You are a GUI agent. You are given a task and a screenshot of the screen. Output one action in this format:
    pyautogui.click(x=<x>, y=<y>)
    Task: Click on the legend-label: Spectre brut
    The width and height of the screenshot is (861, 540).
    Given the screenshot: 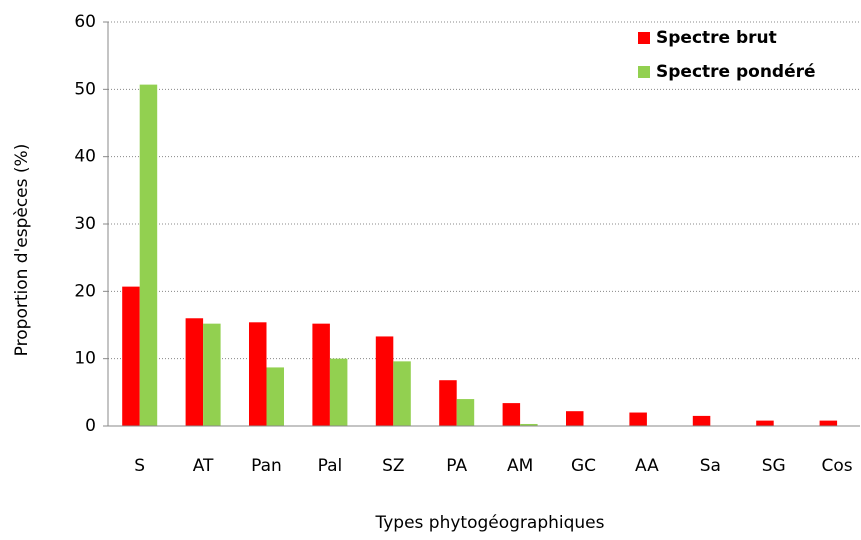 What is the action you would take?
    pyautogui.click(x=716, y=38)
    